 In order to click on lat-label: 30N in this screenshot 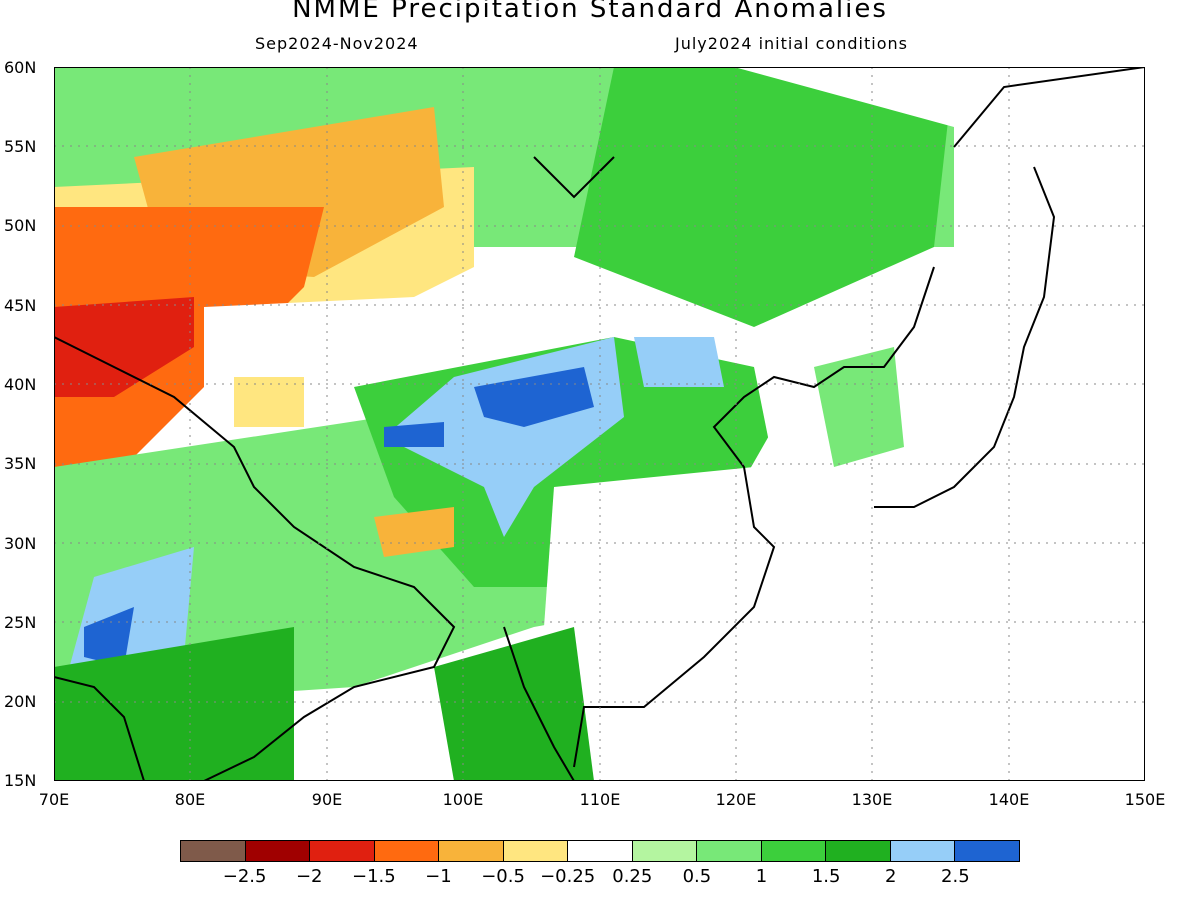, I will do `click(20, 543)`.